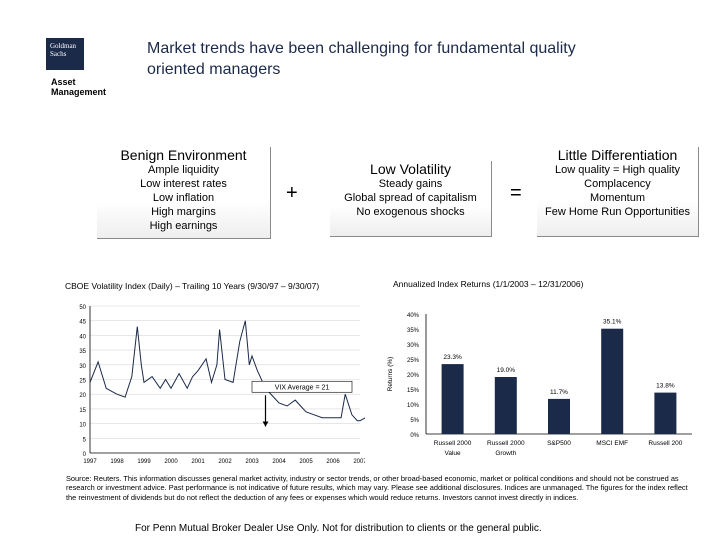 Image resolution: width=720 pixels, height=540 pixels. What do you see at coordinates (183, 212) in the screenshot?
I see `benign-line: High margins` at bounding box center [183, 212].